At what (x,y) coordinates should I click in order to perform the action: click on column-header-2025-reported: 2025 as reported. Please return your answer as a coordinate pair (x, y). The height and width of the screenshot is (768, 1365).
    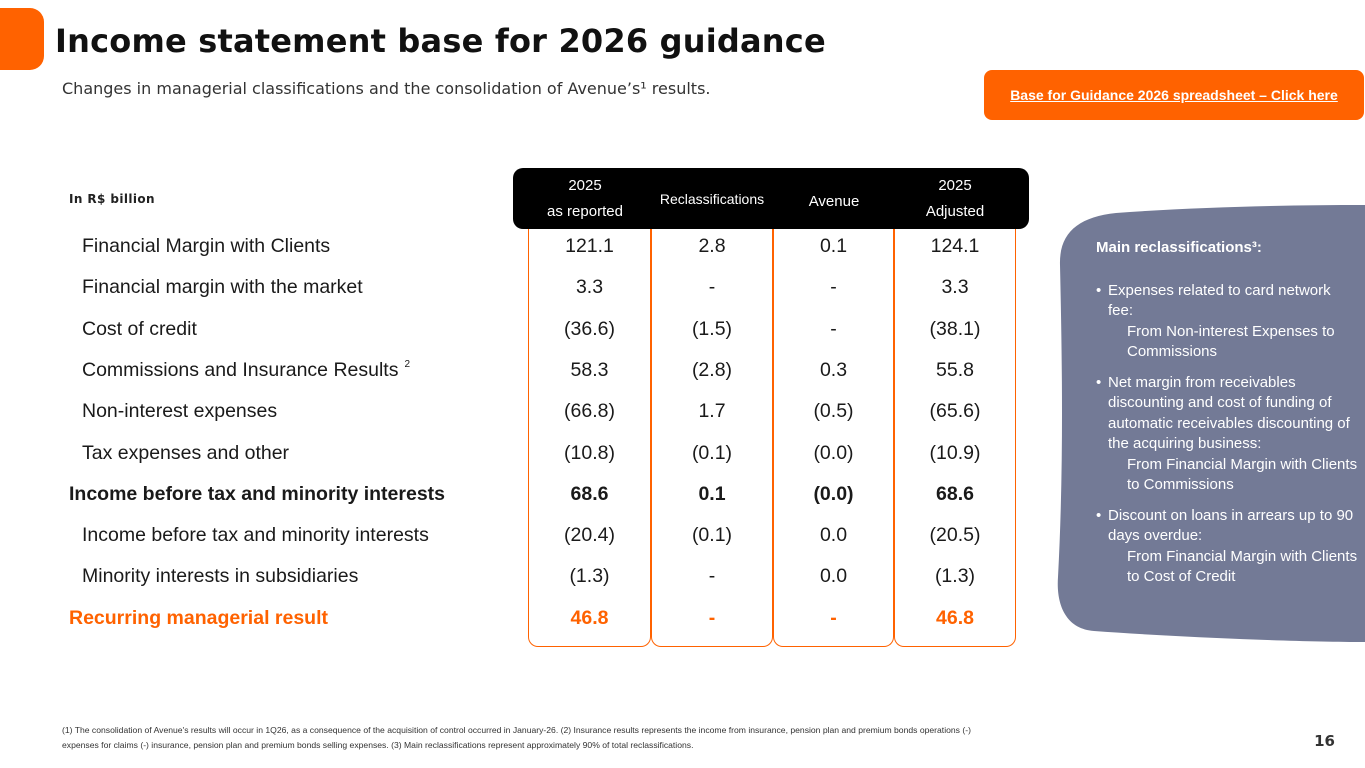
    Looking at the image, I should click on (585, 198).